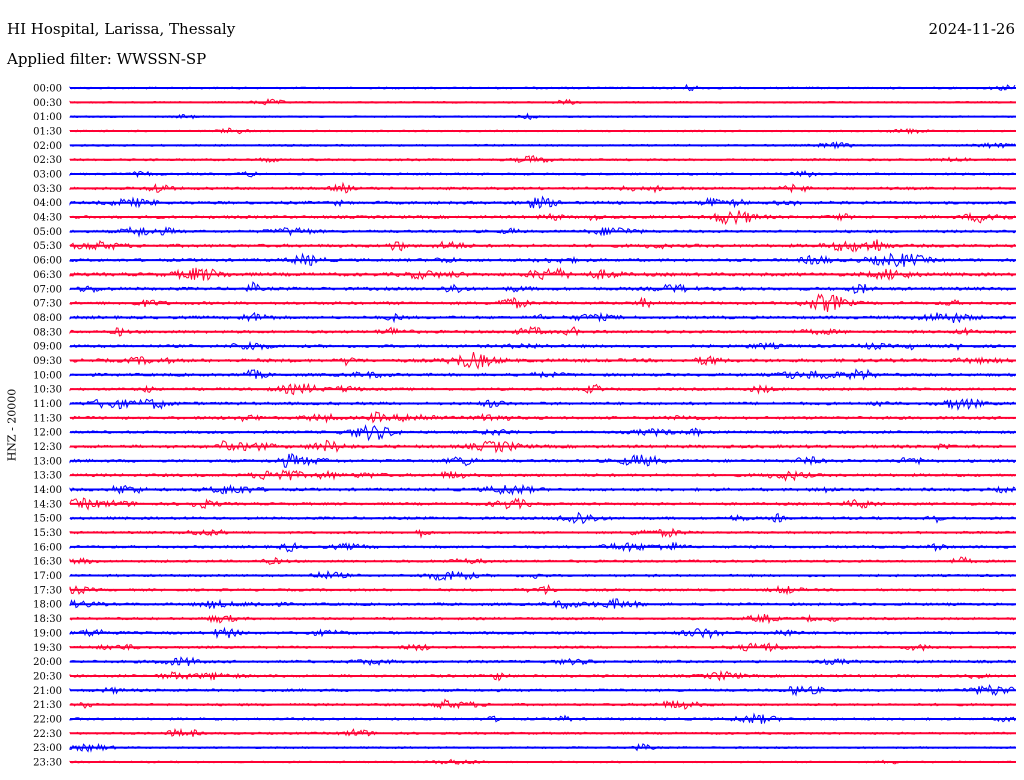 The image size is (1024, 780). I want to click on hour-label: 19:00, so click(47, 633).